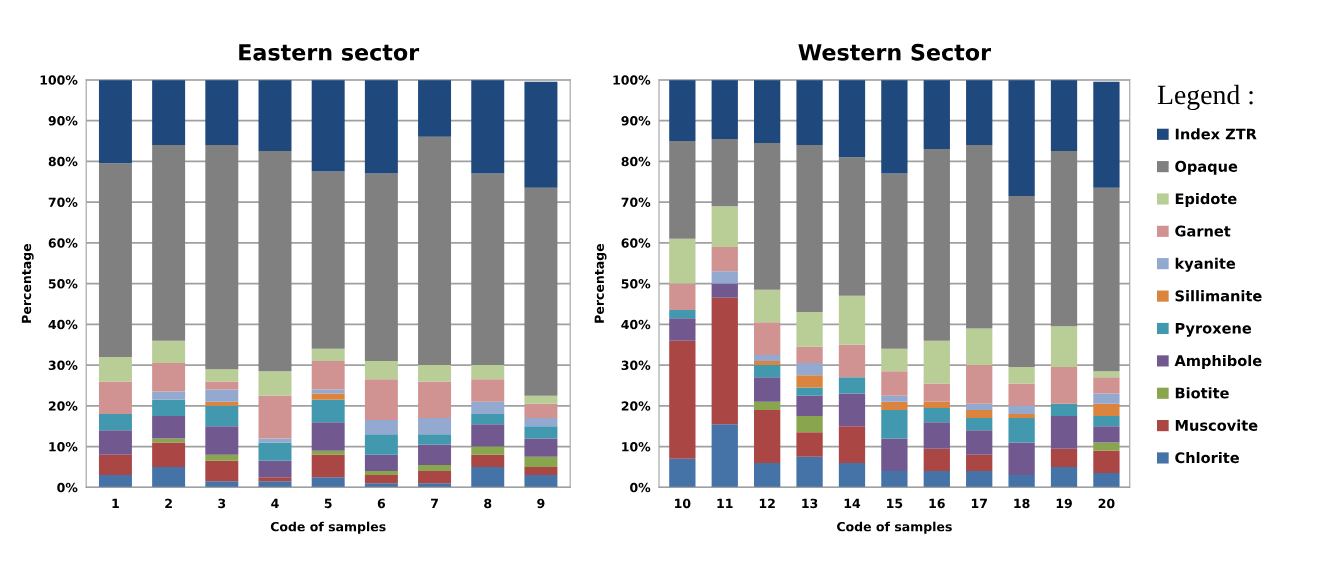 Image resolution: width=1326 pixels, height=570 pixels. Describe the element at coordinates (1064, 503) in the screenshot. I see `x-tick-label: 19` at that location.